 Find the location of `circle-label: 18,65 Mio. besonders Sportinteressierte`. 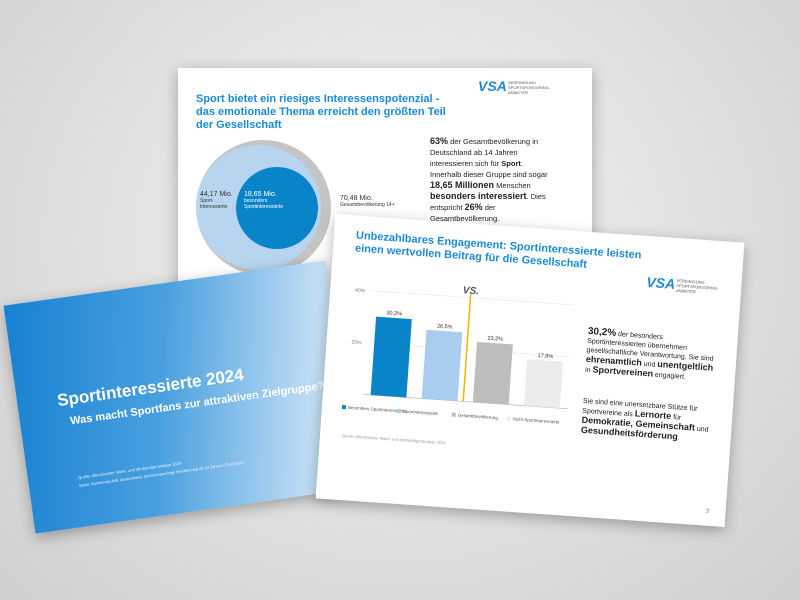

circle-label: 18,65 Mio. besonders Sportinteressierte is located at coordinates (274, 200).